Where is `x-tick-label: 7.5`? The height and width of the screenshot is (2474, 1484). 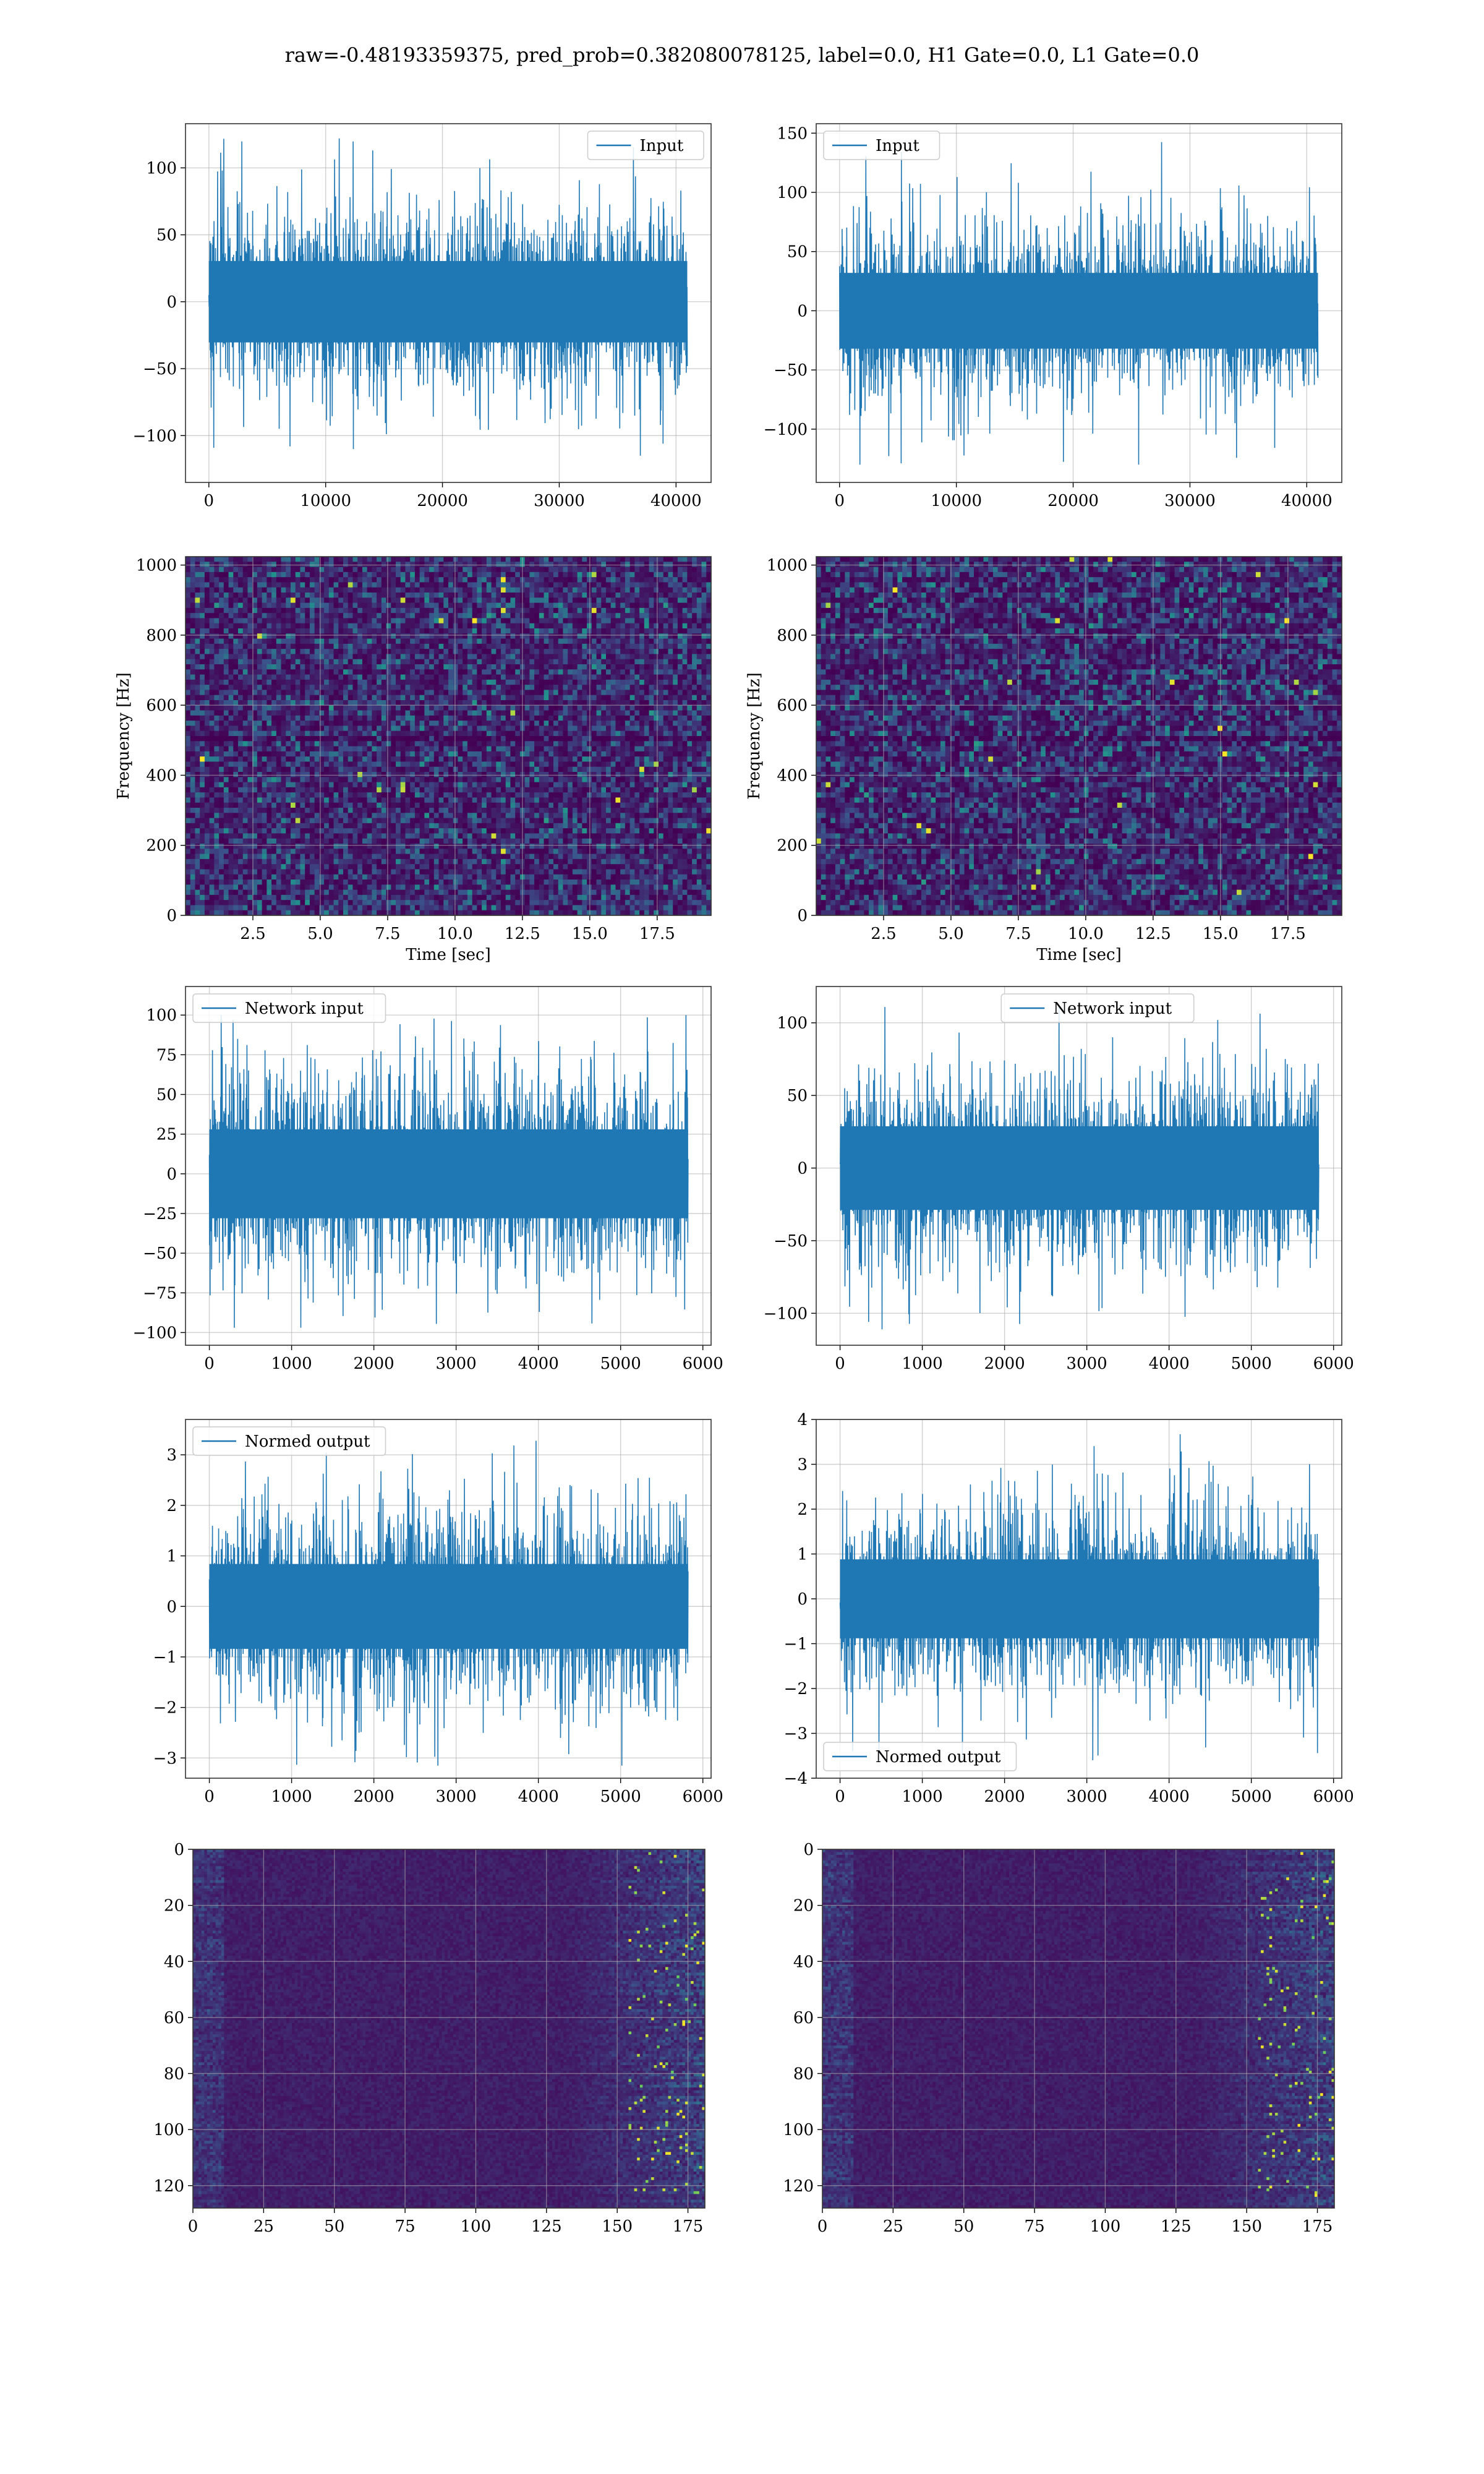 x-tick-label: 7.5 is located at coordinates (1018, 934).